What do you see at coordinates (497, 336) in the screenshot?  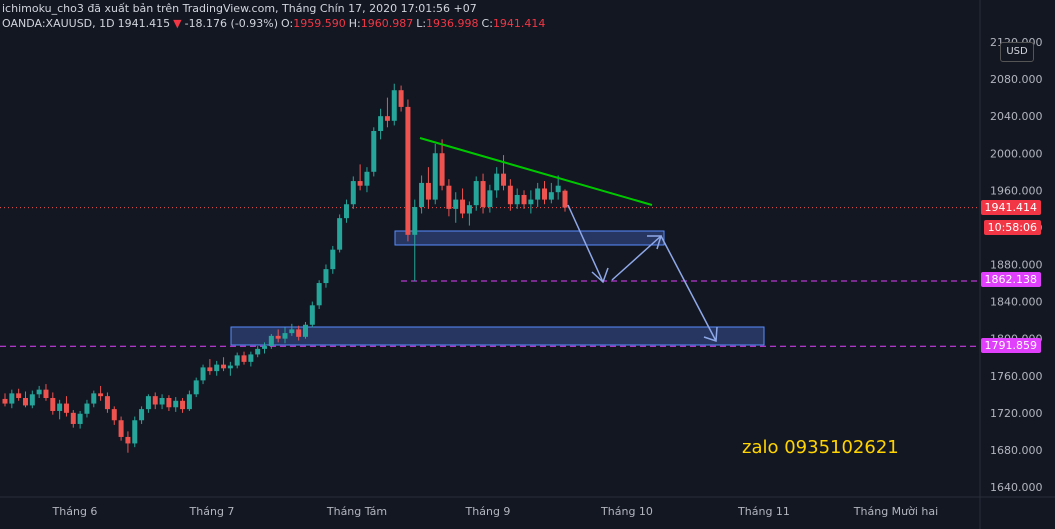 I see `support-zone` at bounding box center [497, 336].